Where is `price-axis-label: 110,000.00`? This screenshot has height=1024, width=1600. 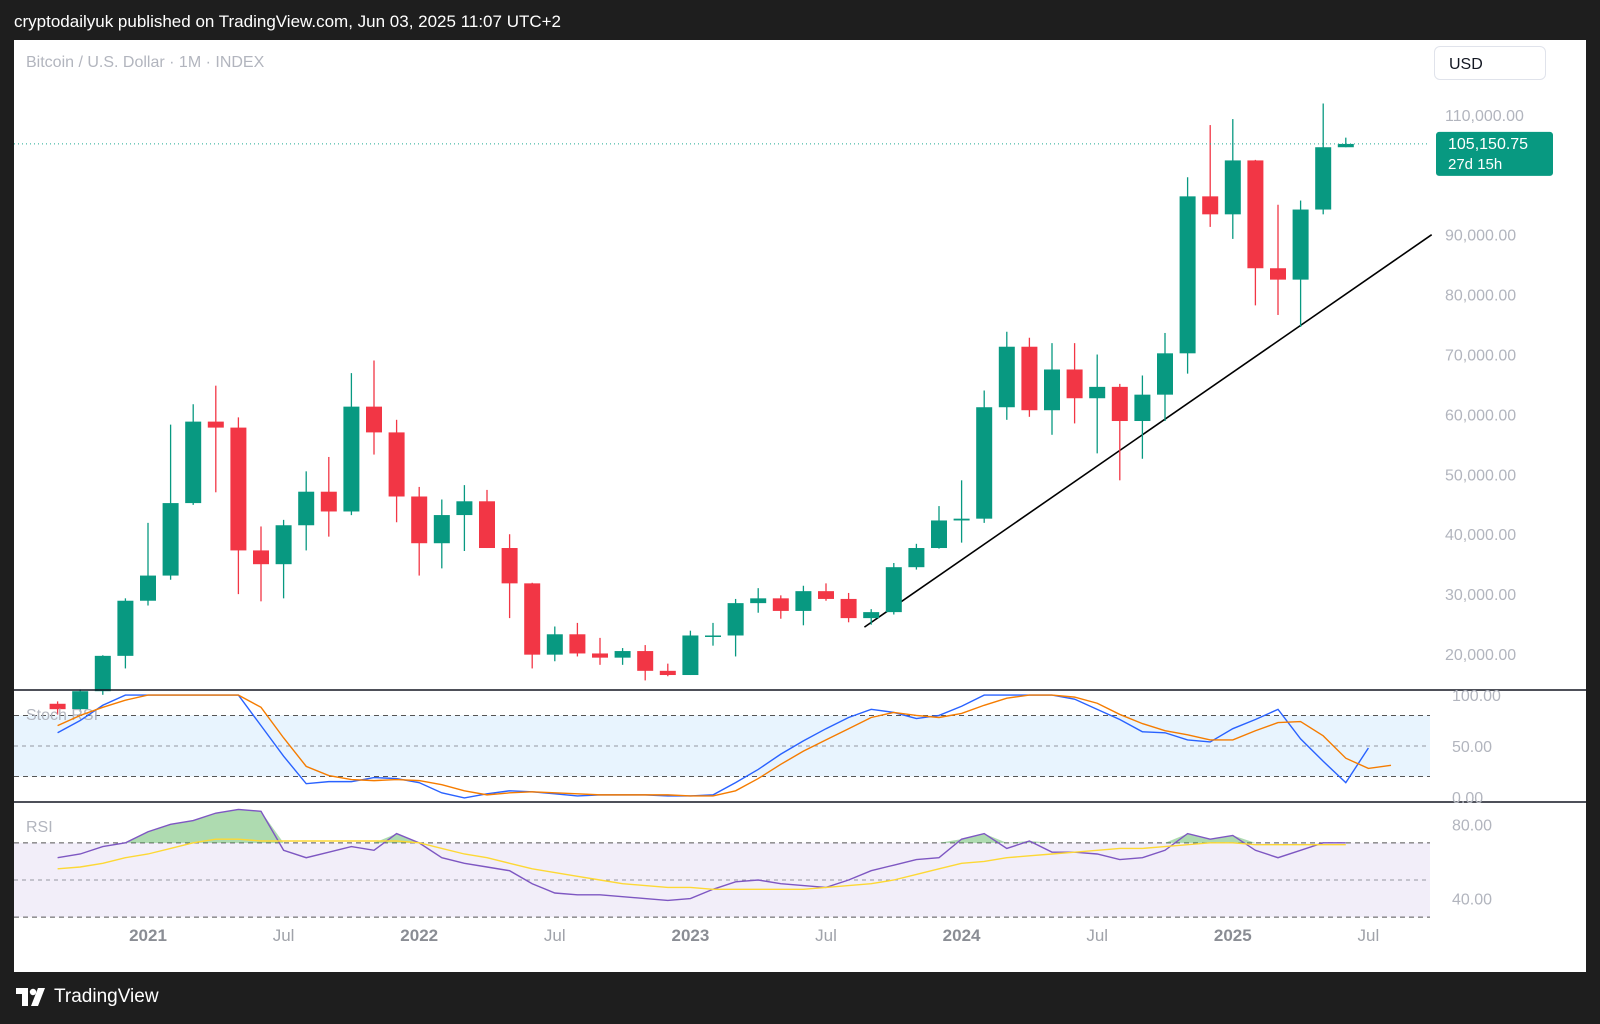
price-axis-label: 110,000.00 is located at coordinates (1484, 116).